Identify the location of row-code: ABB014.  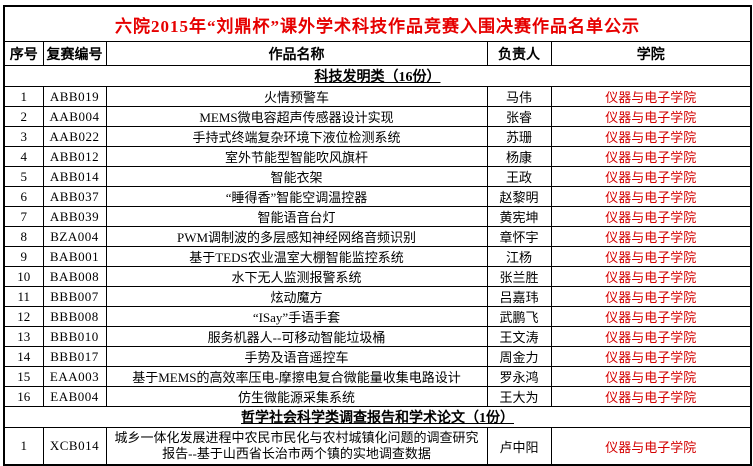
(74, 176).